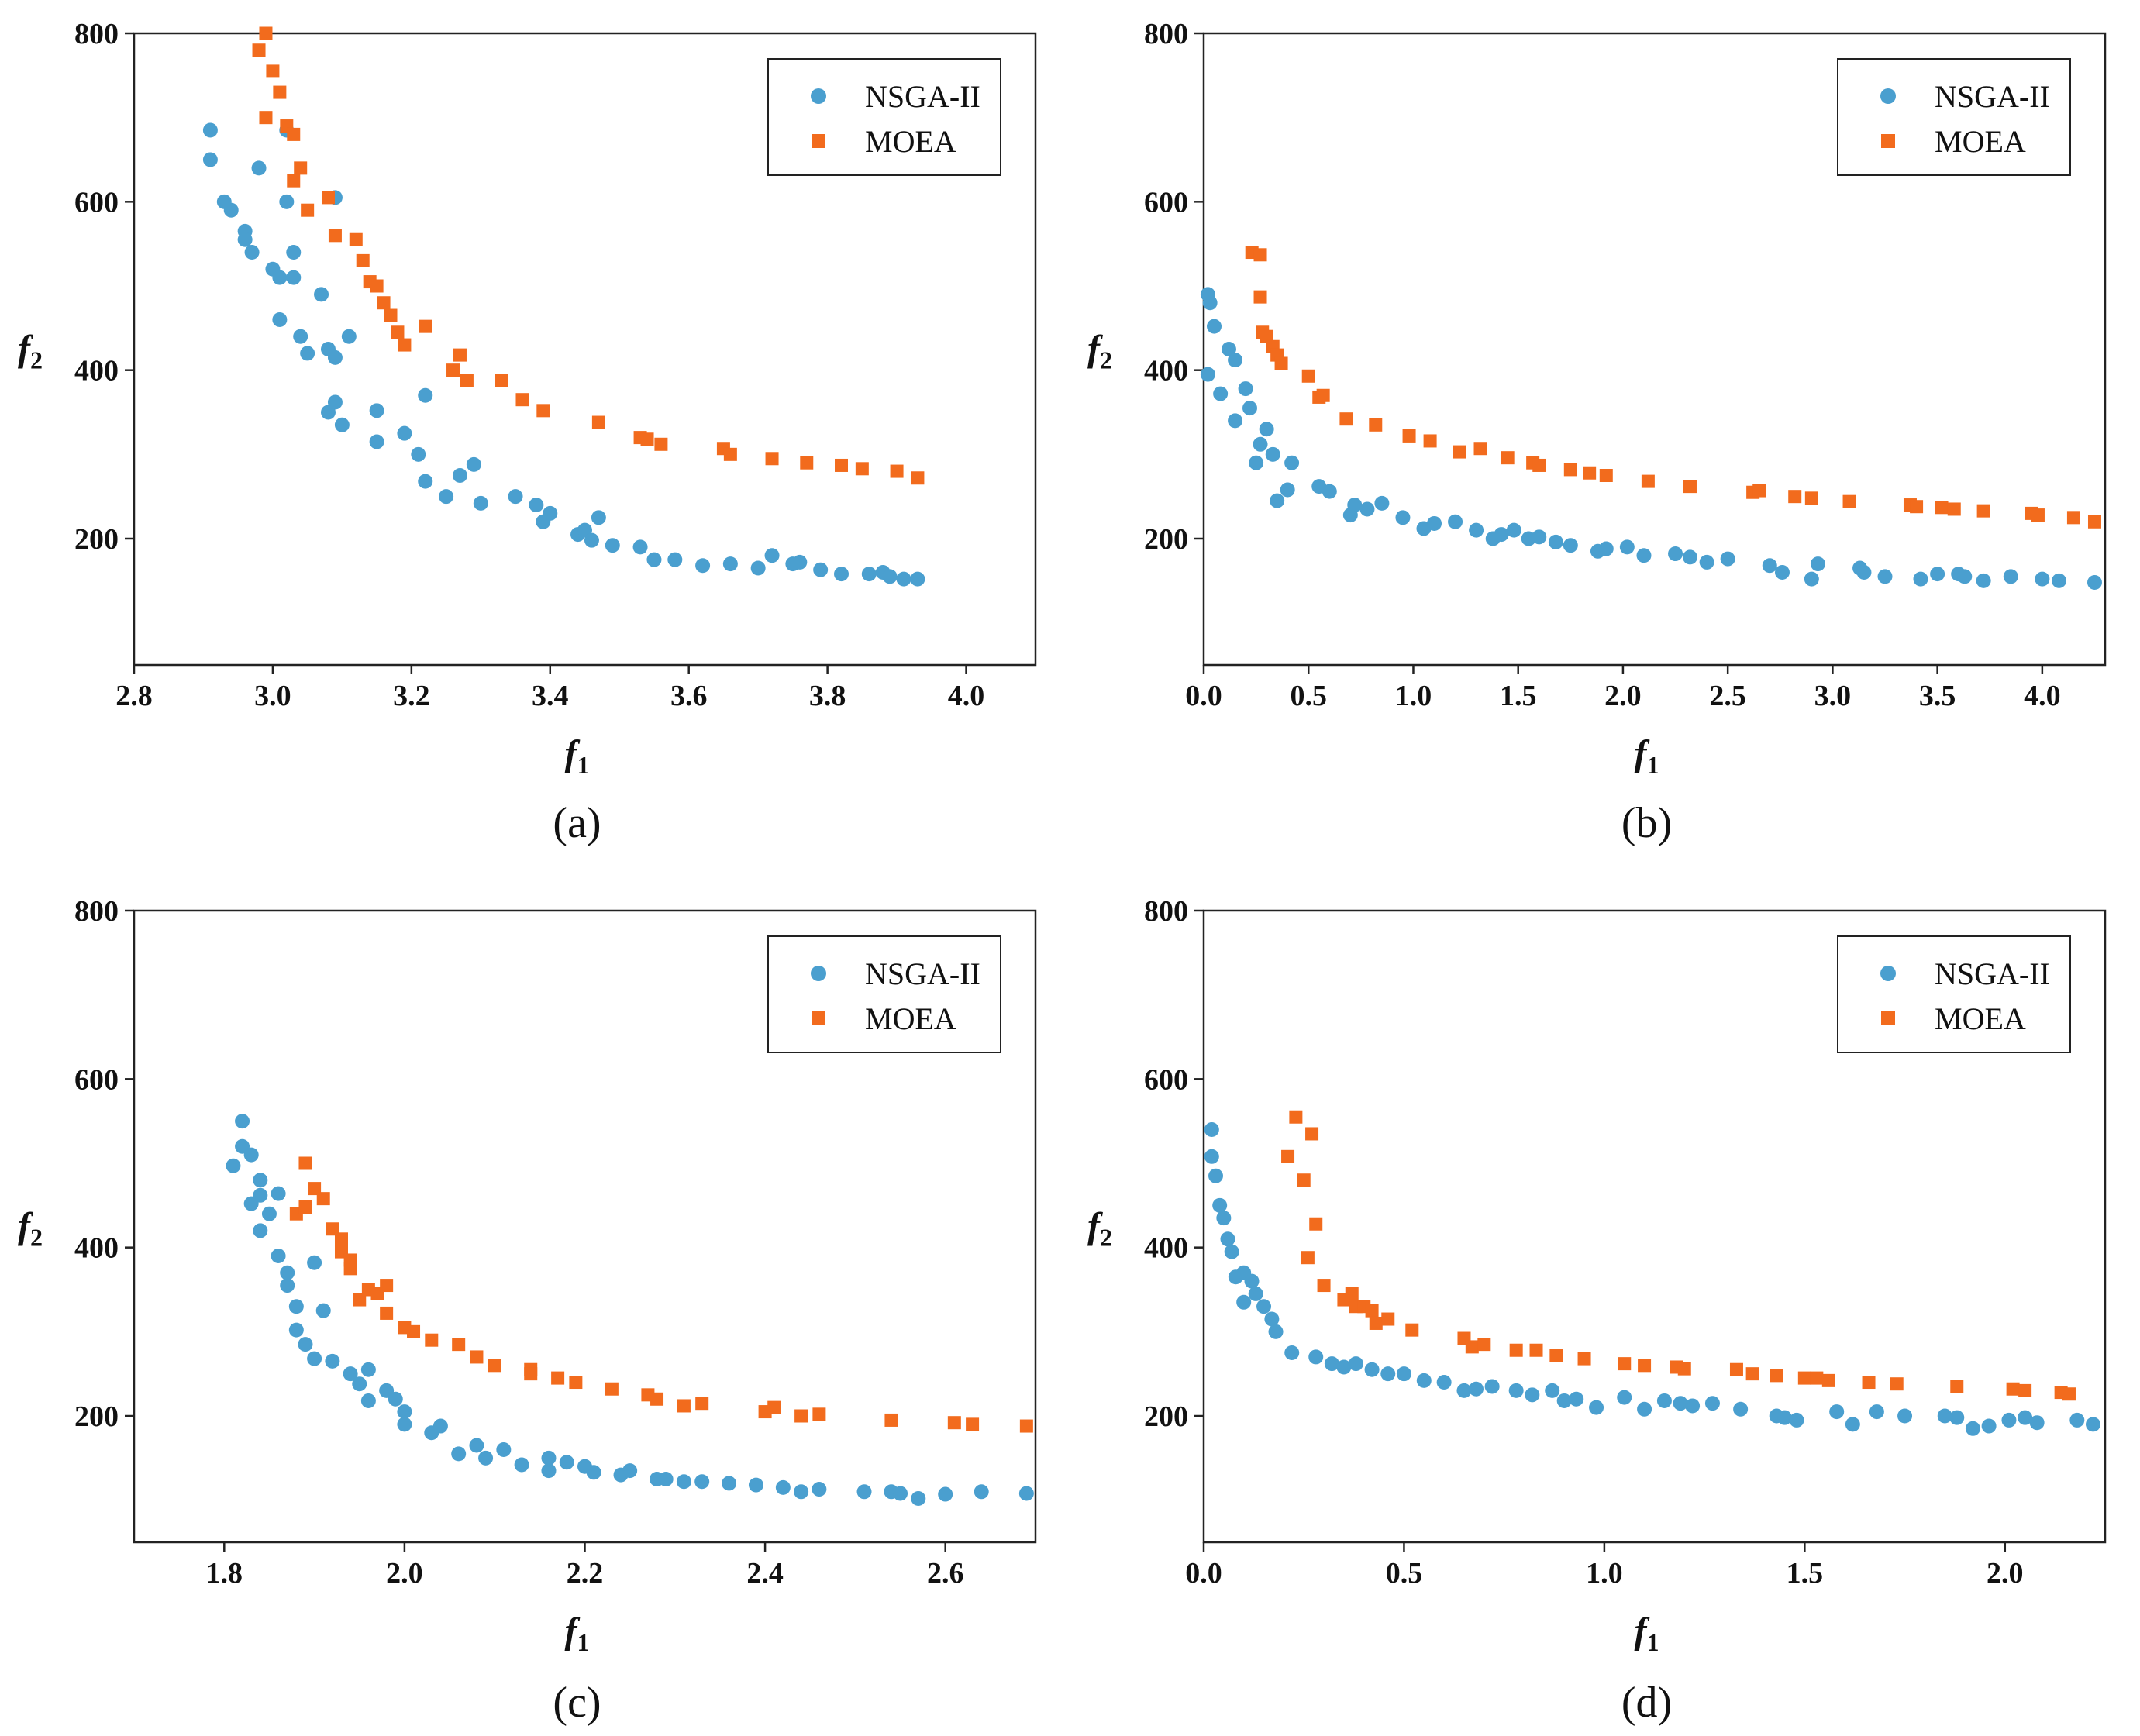 This screenshot has width=2140, height=1736. I want to click on panel-caption: (d), so click(1646, 1703).